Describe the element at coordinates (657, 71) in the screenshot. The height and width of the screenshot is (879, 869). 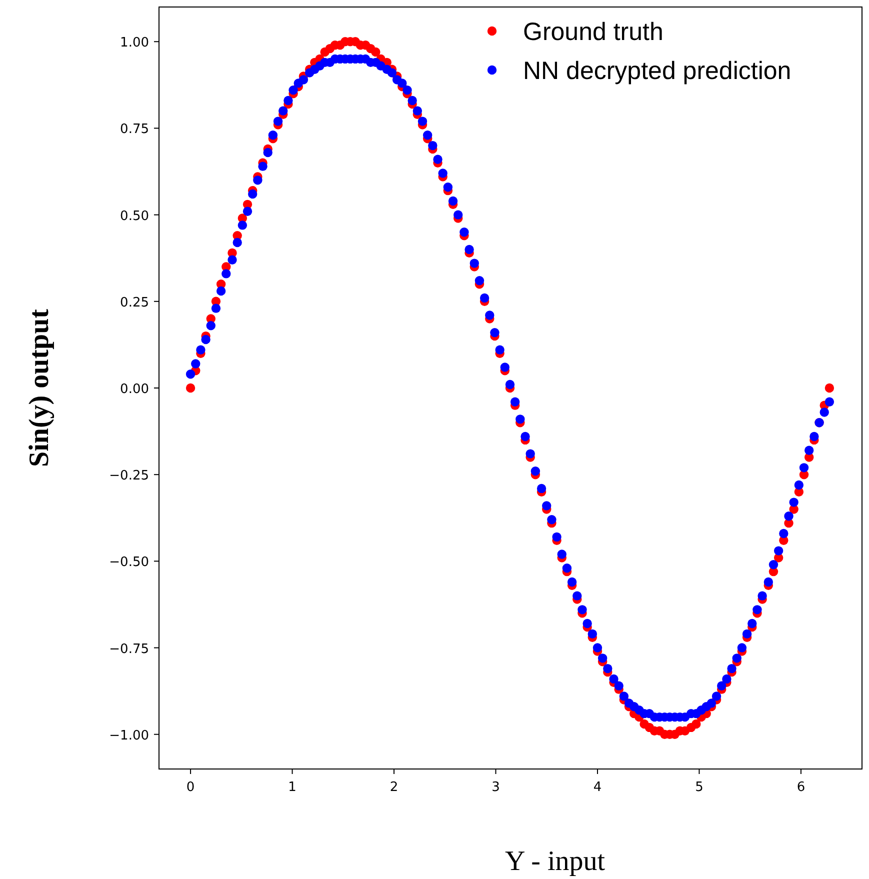
I see `legend-label: NN decrypted prediction` at that location.